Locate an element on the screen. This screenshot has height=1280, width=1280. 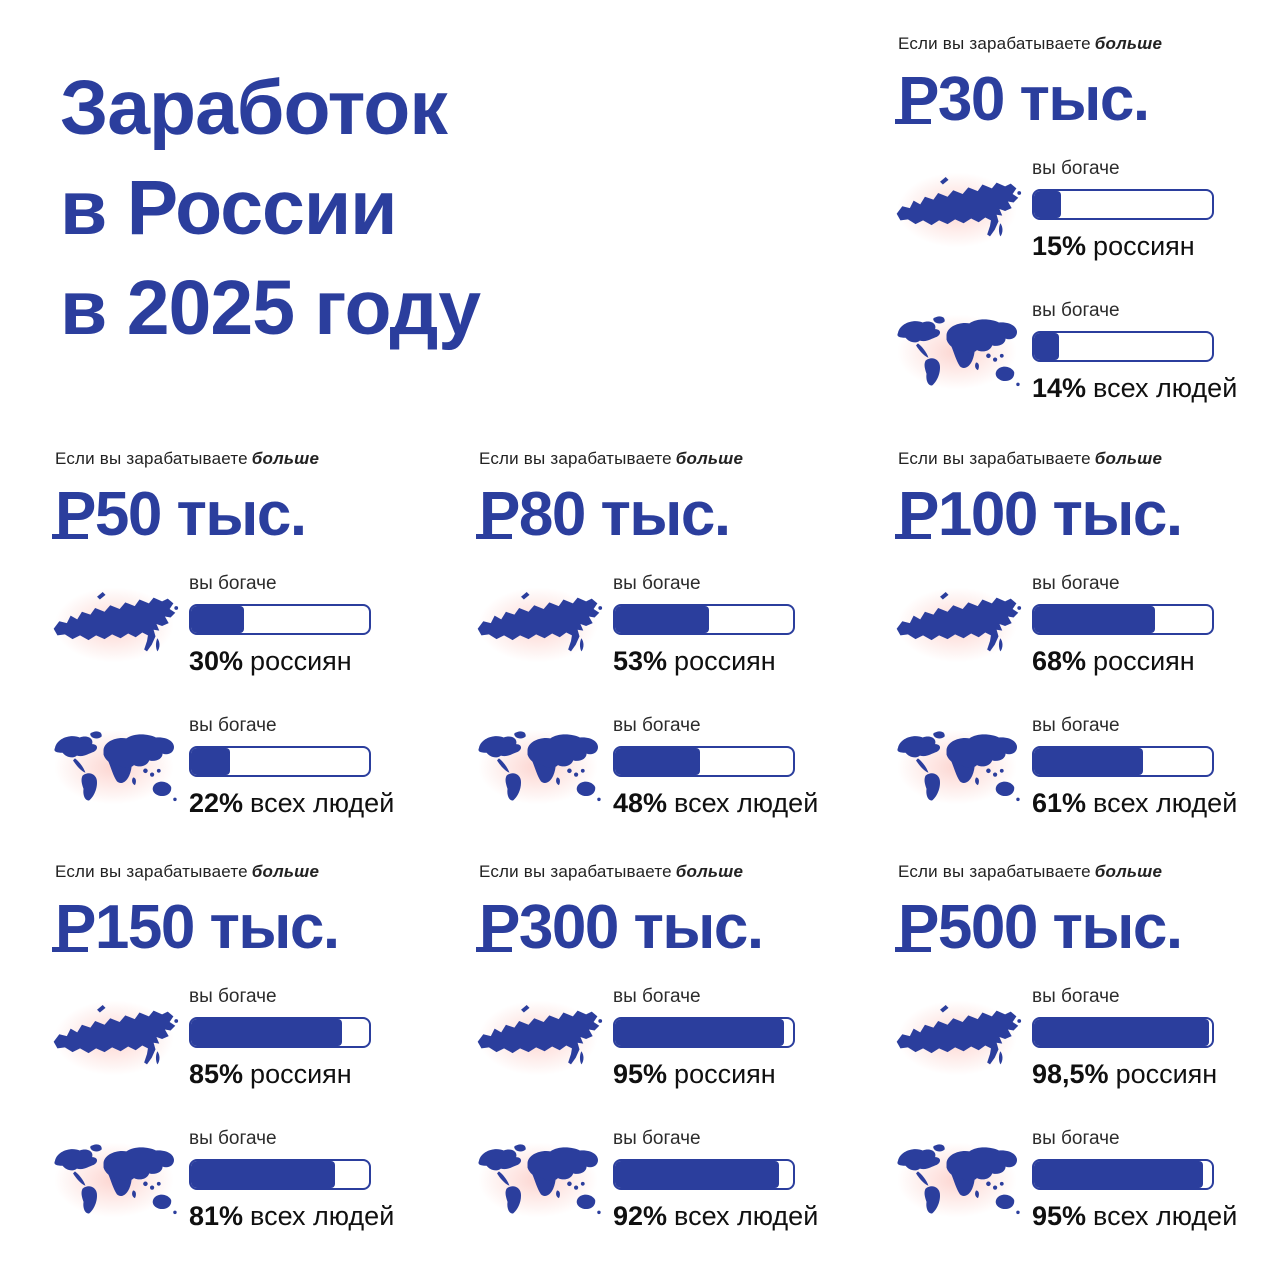
percent-label: 98,5% россиян is located at coordinates (1125, 1074).